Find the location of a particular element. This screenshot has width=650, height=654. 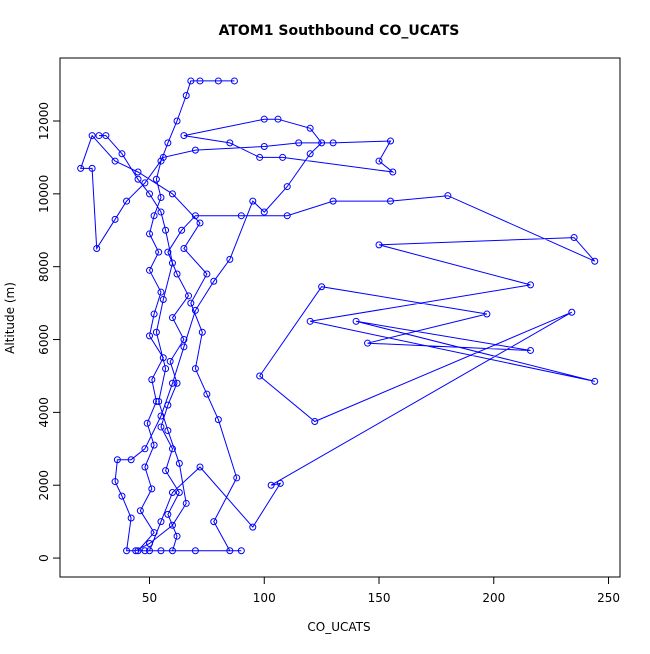

chart-title: ATOM1 Southbound CO_UCATS is located at coordinates (339, 31).